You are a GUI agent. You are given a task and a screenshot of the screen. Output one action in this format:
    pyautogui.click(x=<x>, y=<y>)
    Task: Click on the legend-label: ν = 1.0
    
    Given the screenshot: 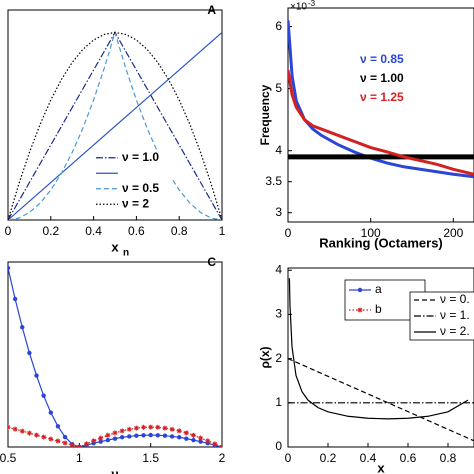 What is the action you would take?
    pyautogui.click(x=140, y=157)
    